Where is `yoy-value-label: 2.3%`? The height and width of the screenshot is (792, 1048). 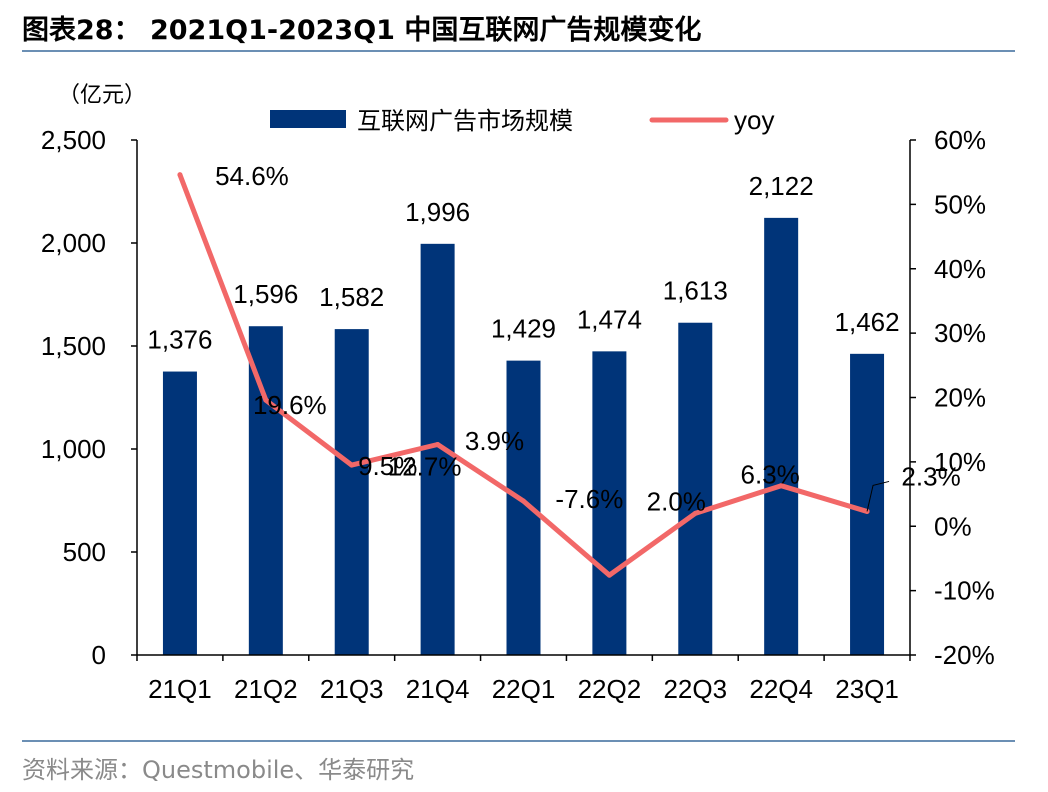
yoy-value-label: 2.3% is located at coordinates (930, 476).